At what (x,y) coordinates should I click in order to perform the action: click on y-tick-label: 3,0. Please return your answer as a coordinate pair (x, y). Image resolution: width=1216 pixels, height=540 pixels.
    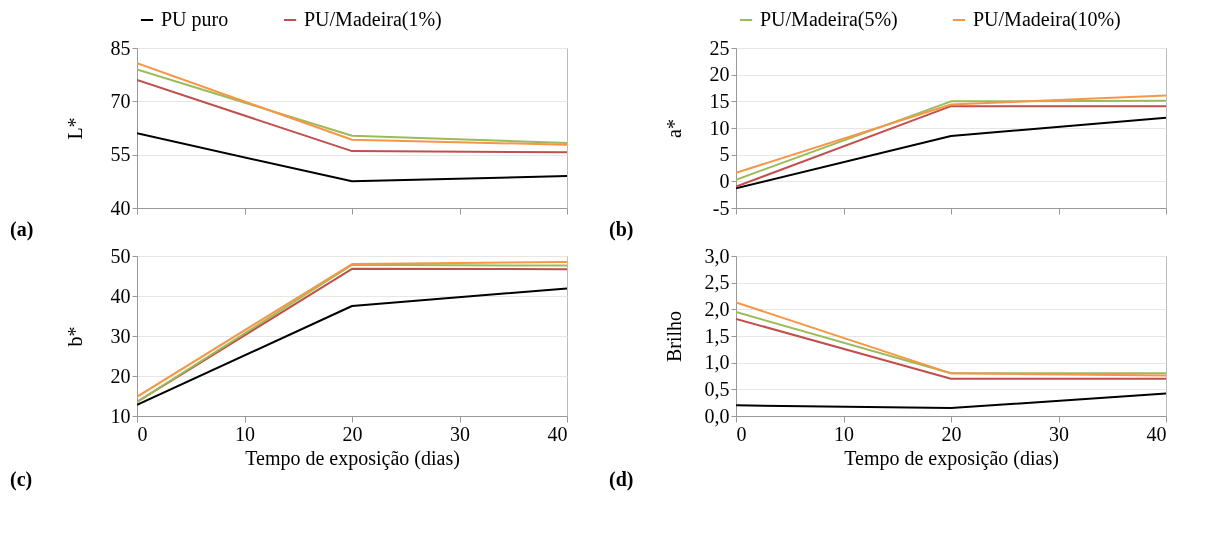
    Looking at the image, I should click on (717, 255).